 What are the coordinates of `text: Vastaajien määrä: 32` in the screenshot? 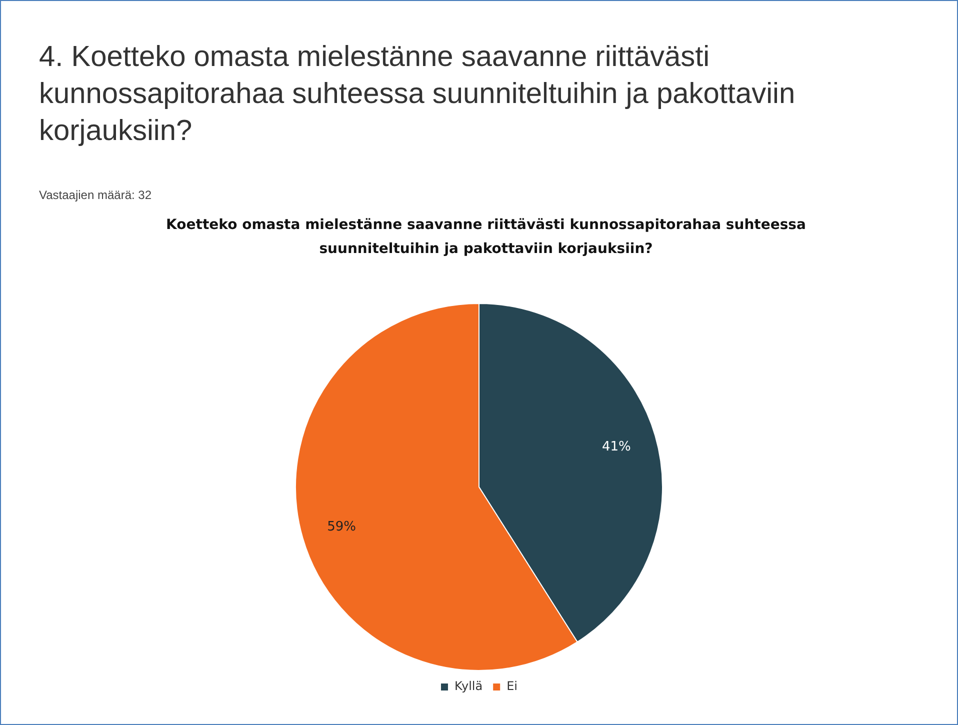 It's located at (95, 195).